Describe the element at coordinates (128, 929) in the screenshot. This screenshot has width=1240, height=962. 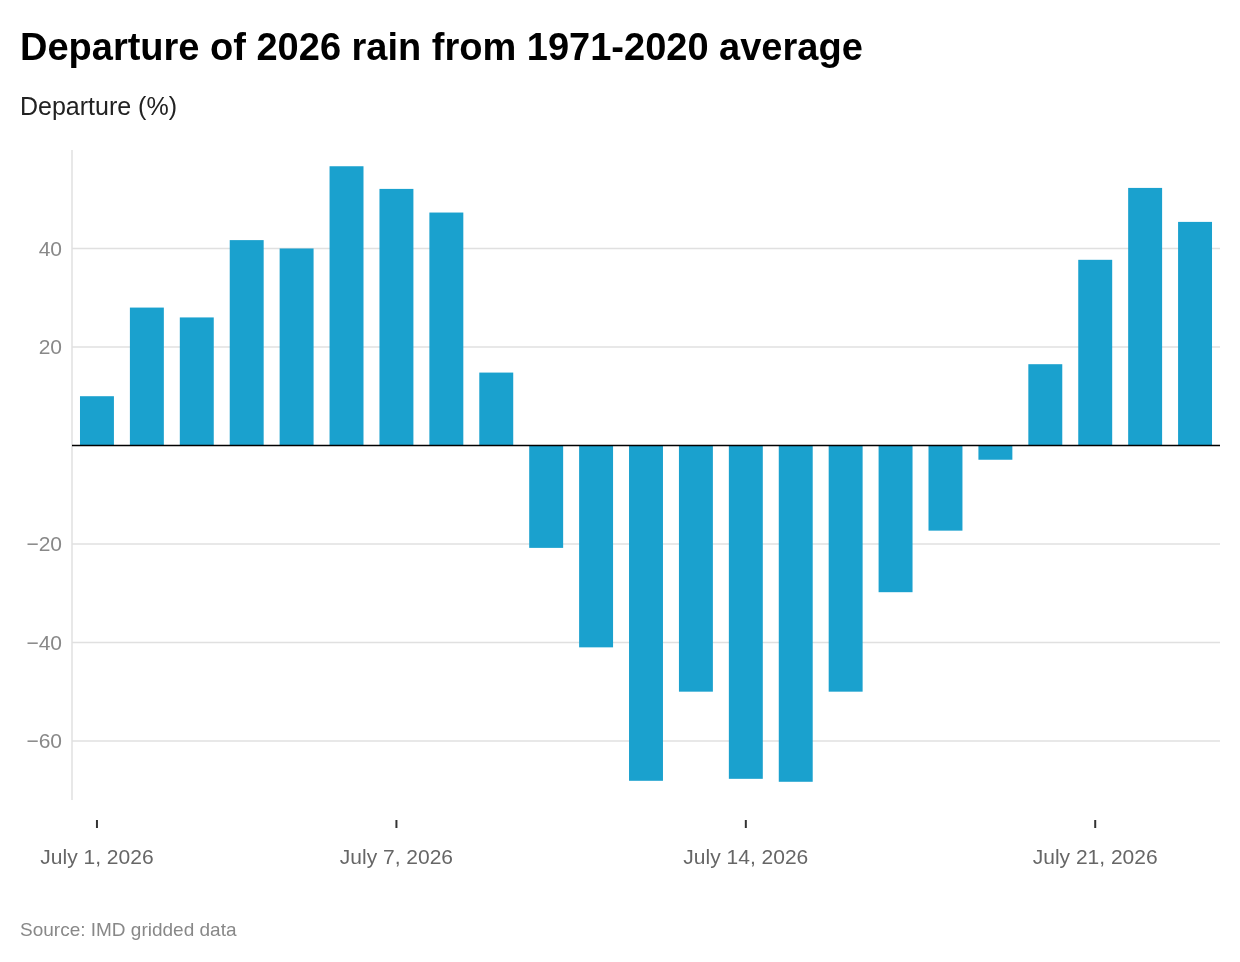
I see `source-note: Source: IMD gridded data` at that location.